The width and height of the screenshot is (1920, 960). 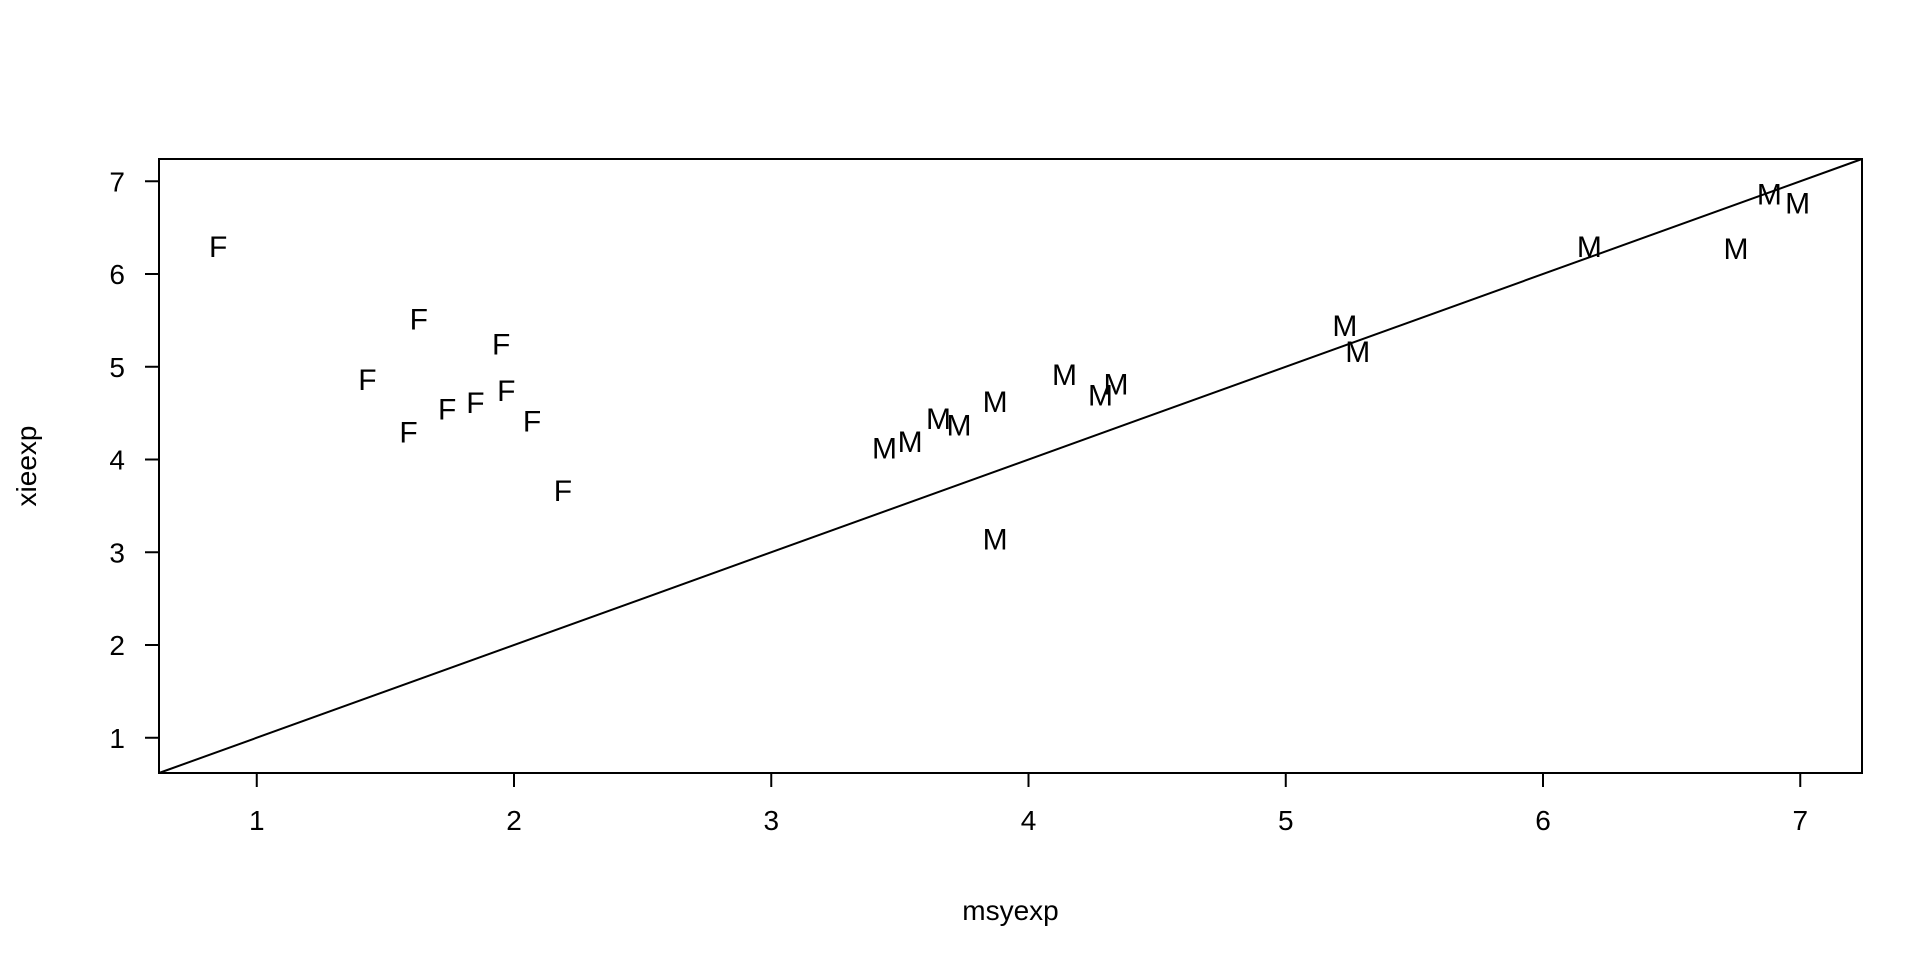 What do you see at coordinates (117, 181) in the screenshot?
I see `y-tick-label: 7` at bounding box center [117, 181].